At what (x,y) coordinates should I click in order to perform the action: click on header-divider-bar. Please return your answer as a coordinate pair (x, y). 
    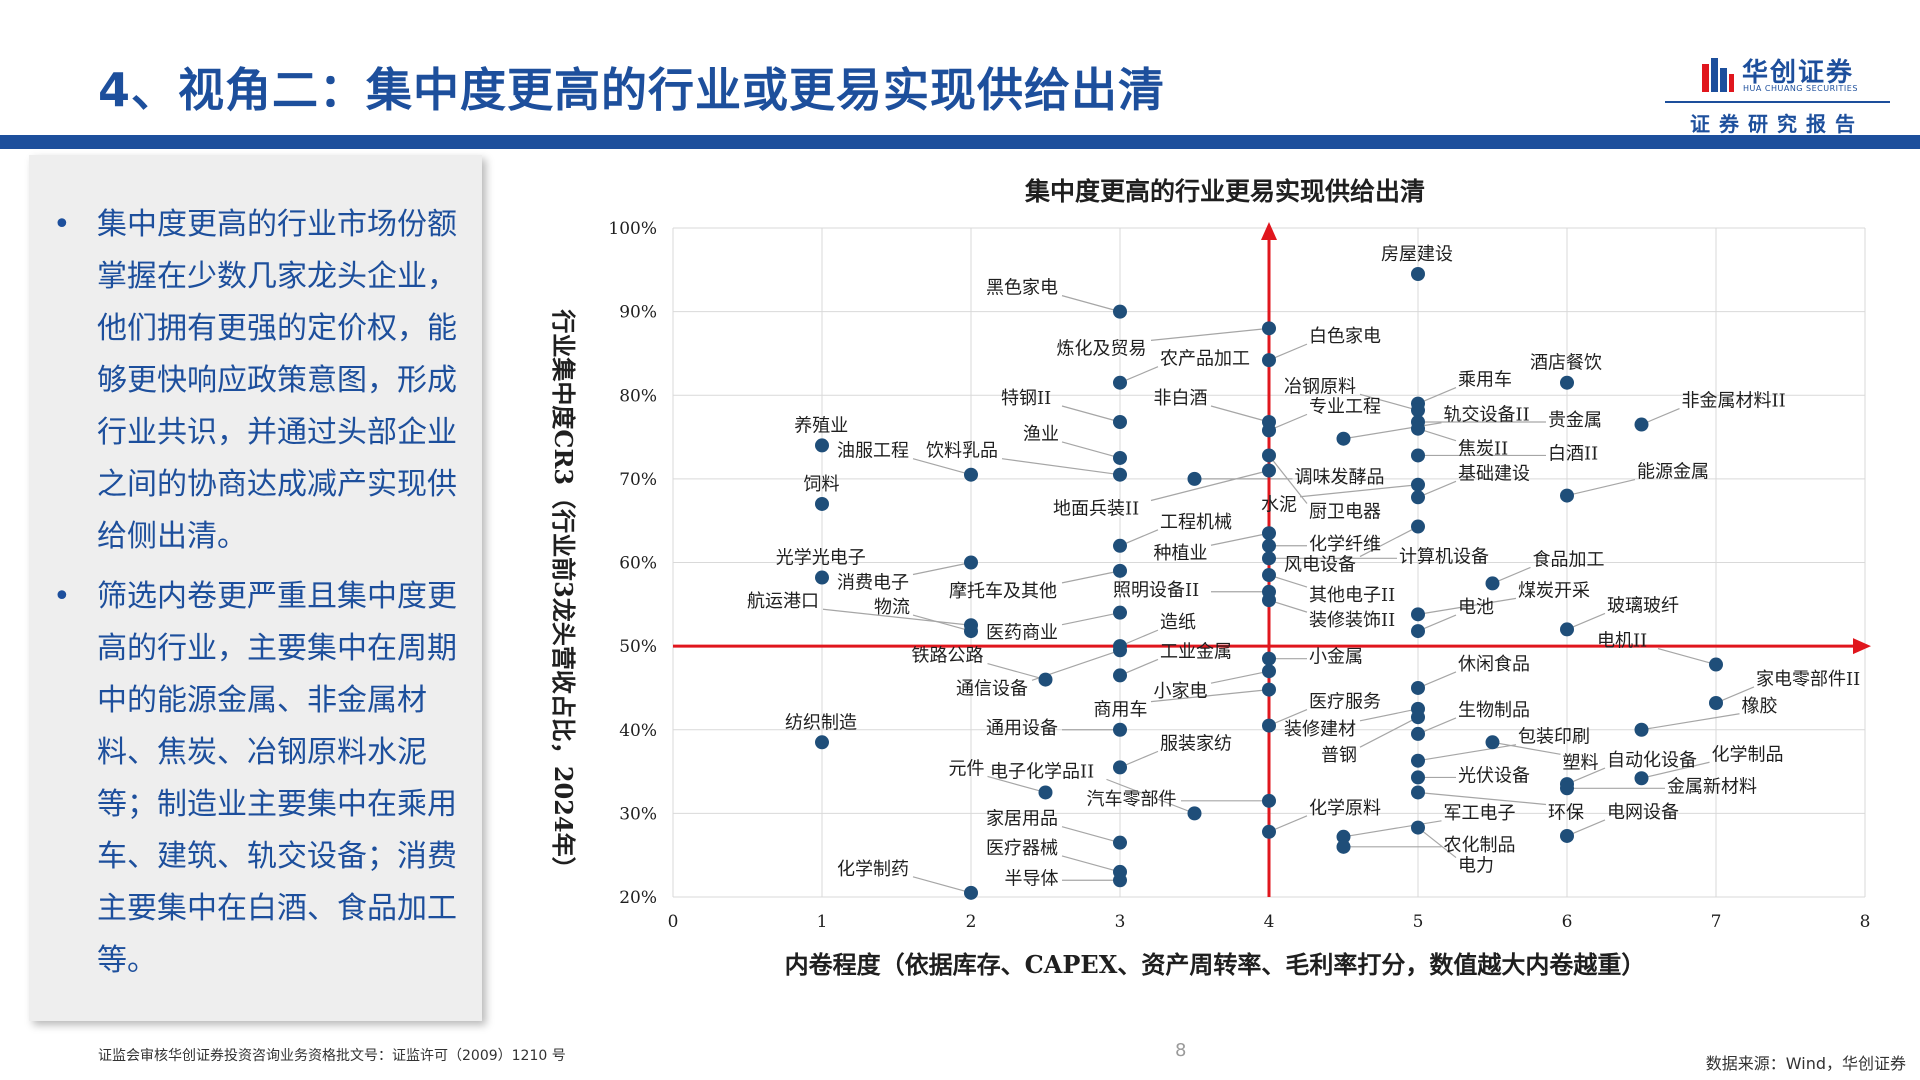
    Looking at the image, I should click on (960, 142).